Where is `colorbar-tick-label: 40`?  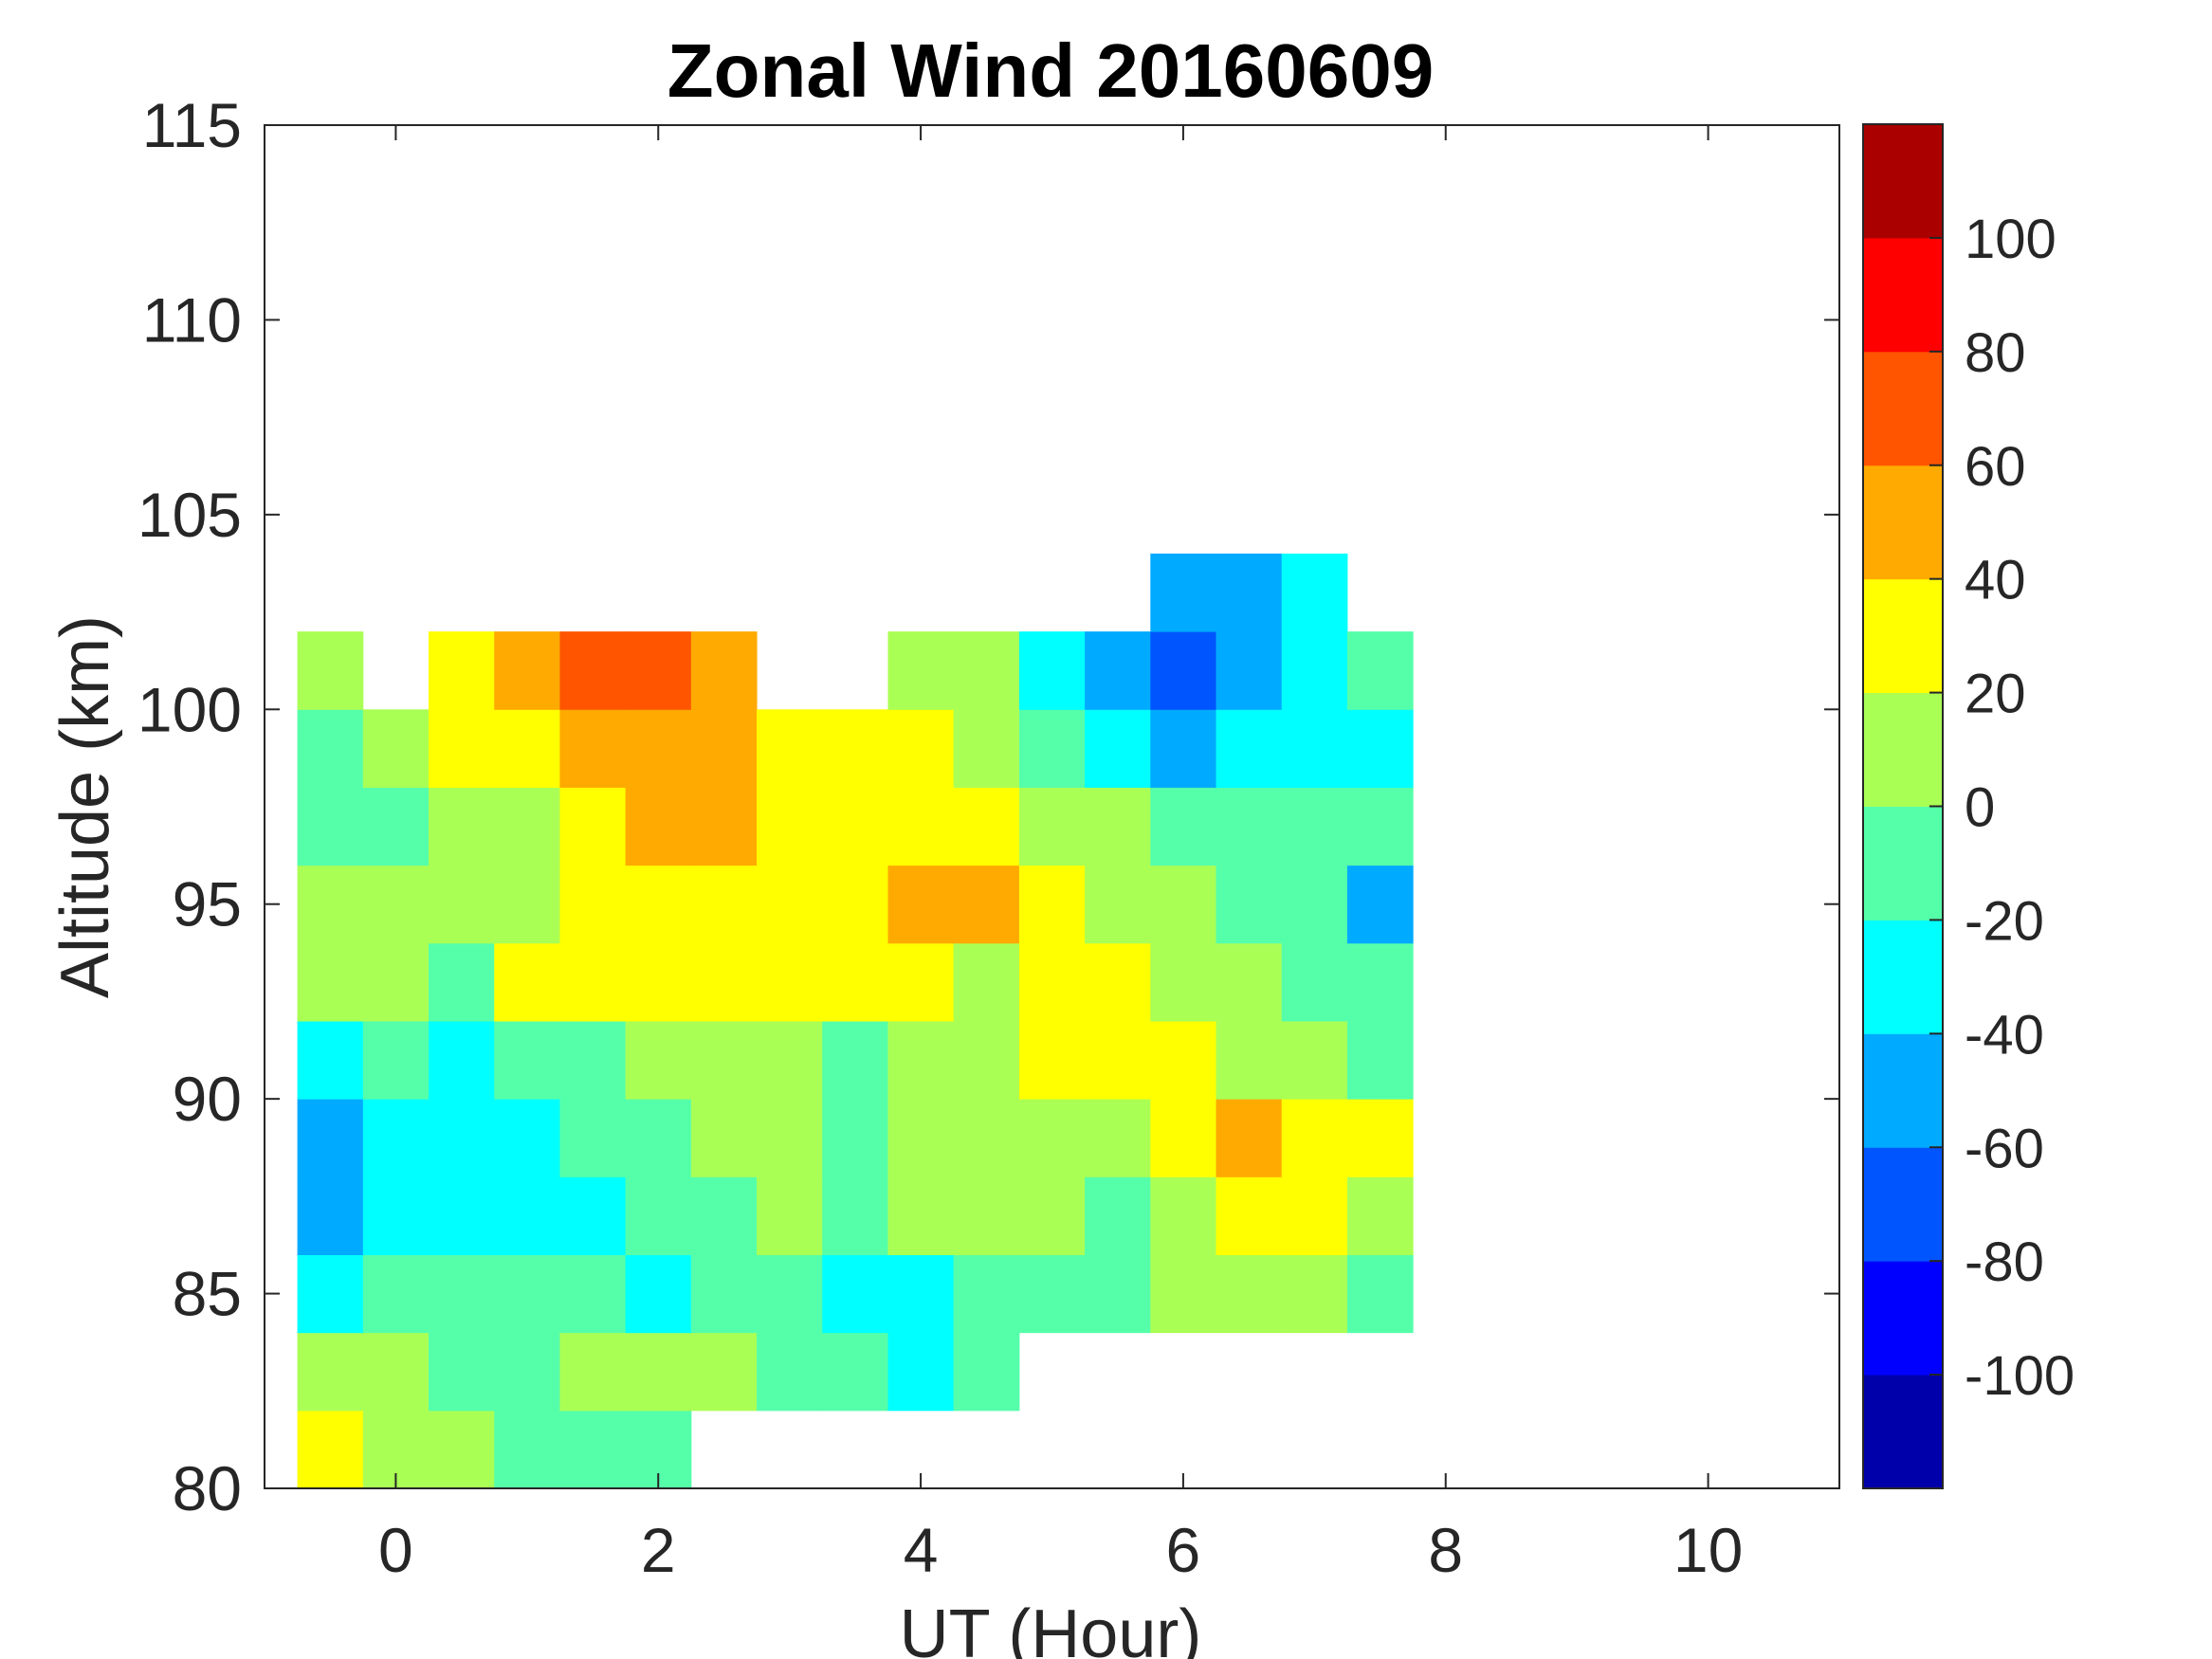 colorbar-tick-label: 40 is located at coordinates (1995, 580).